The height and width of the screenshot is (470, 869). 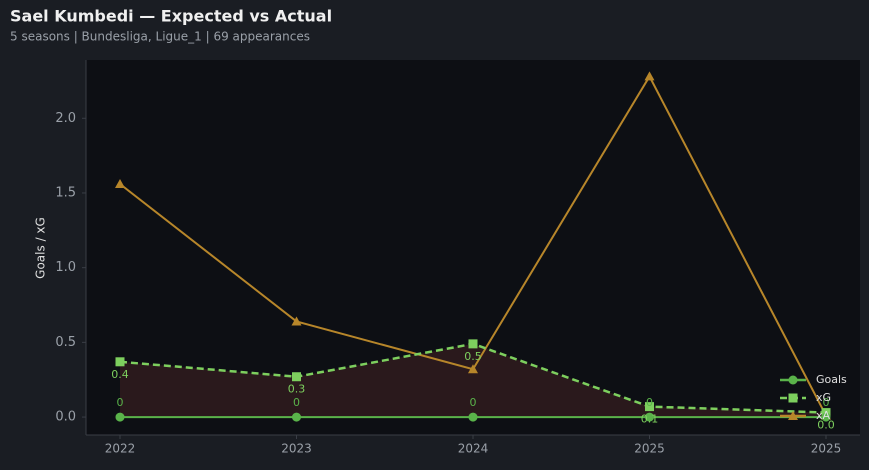 I want to click on legend-label: xA, so click(x=823, y=415).